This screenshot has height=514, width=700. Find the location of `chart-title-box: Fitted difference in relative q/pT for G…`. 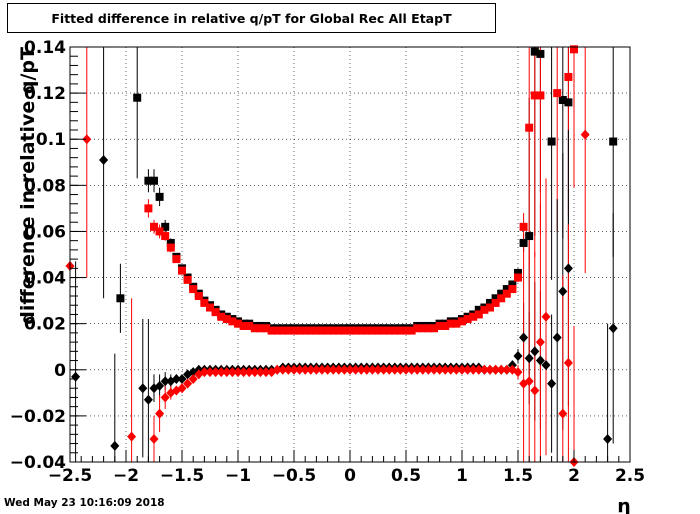

chart-title-box: Fitted difference in relative q/pT for G… is located at coordinates (251, 18).